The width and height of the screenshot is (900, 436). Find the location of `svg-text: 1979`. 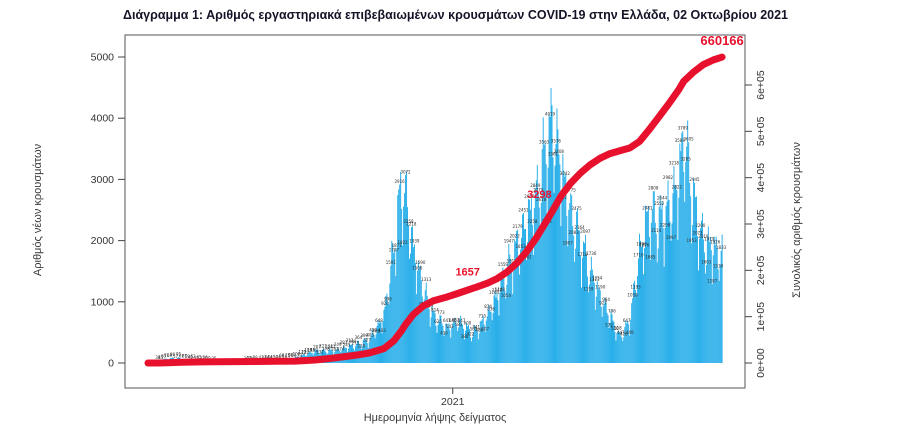

svg-text: 1979 is located at coordinates (709, 238).